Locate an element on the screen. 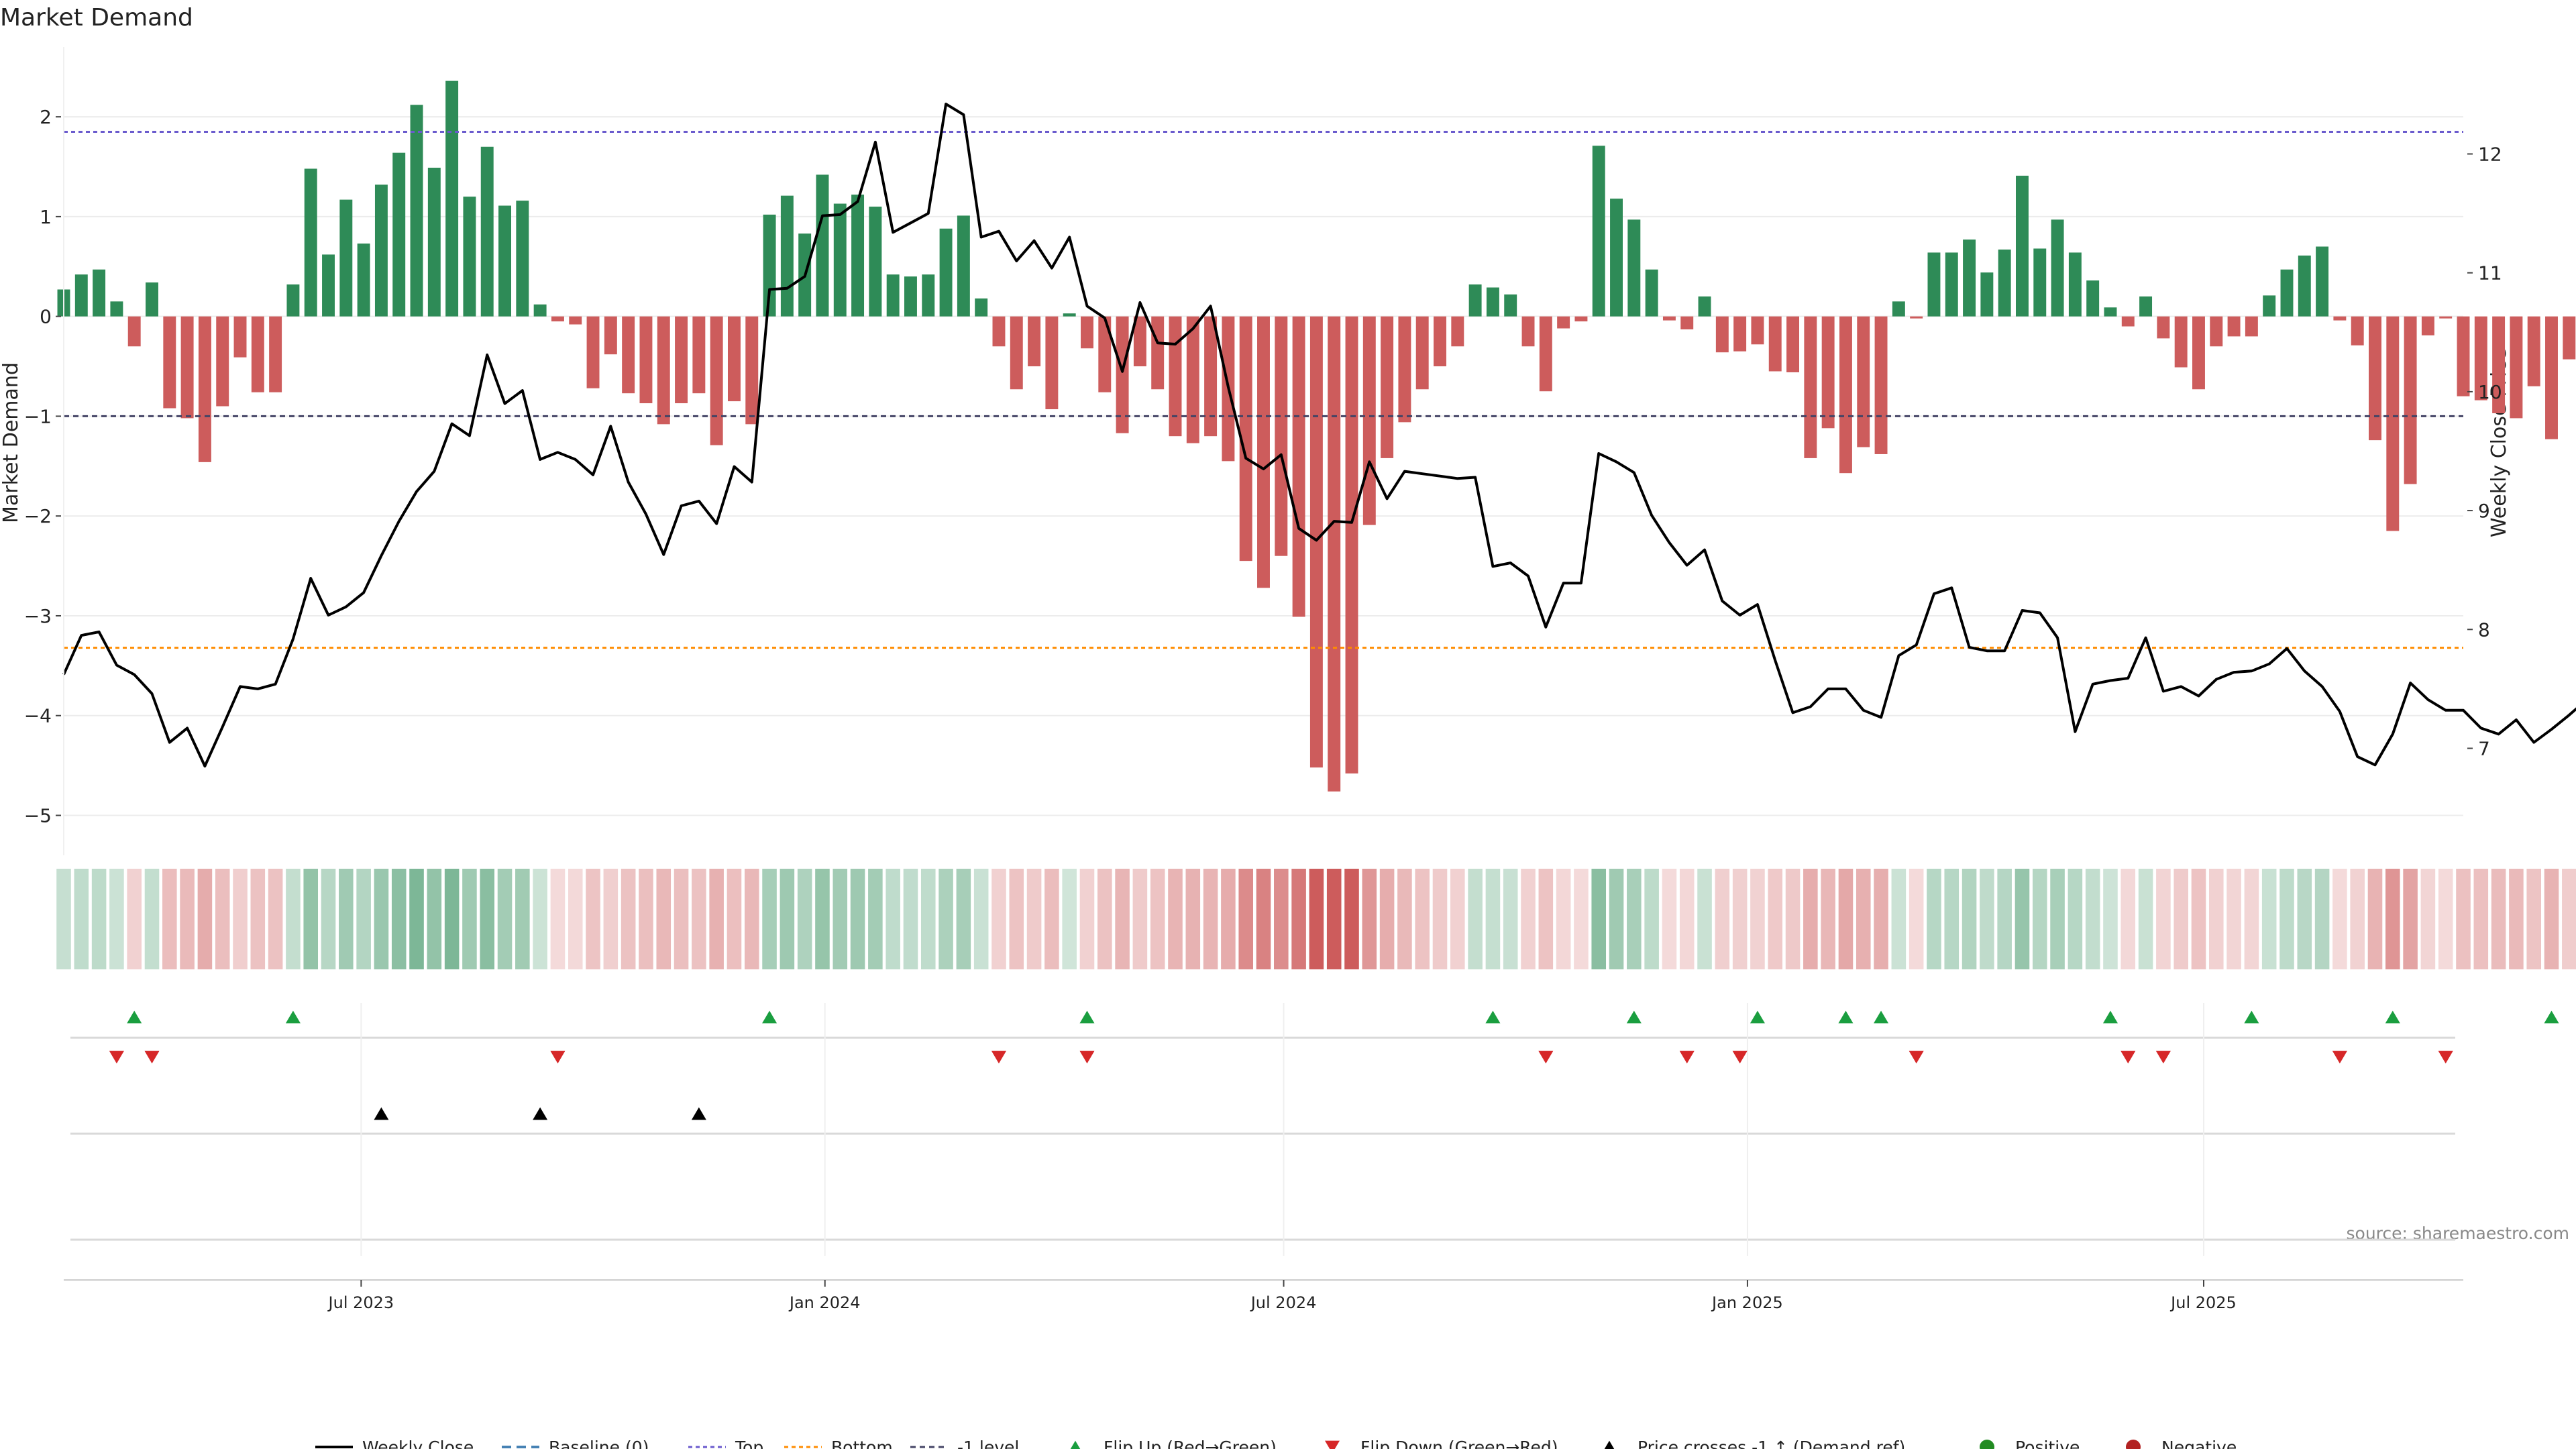 This screenshot has height=1449, width=2576. legend-marker-flip-up is located at coordinates (1075, 1444).